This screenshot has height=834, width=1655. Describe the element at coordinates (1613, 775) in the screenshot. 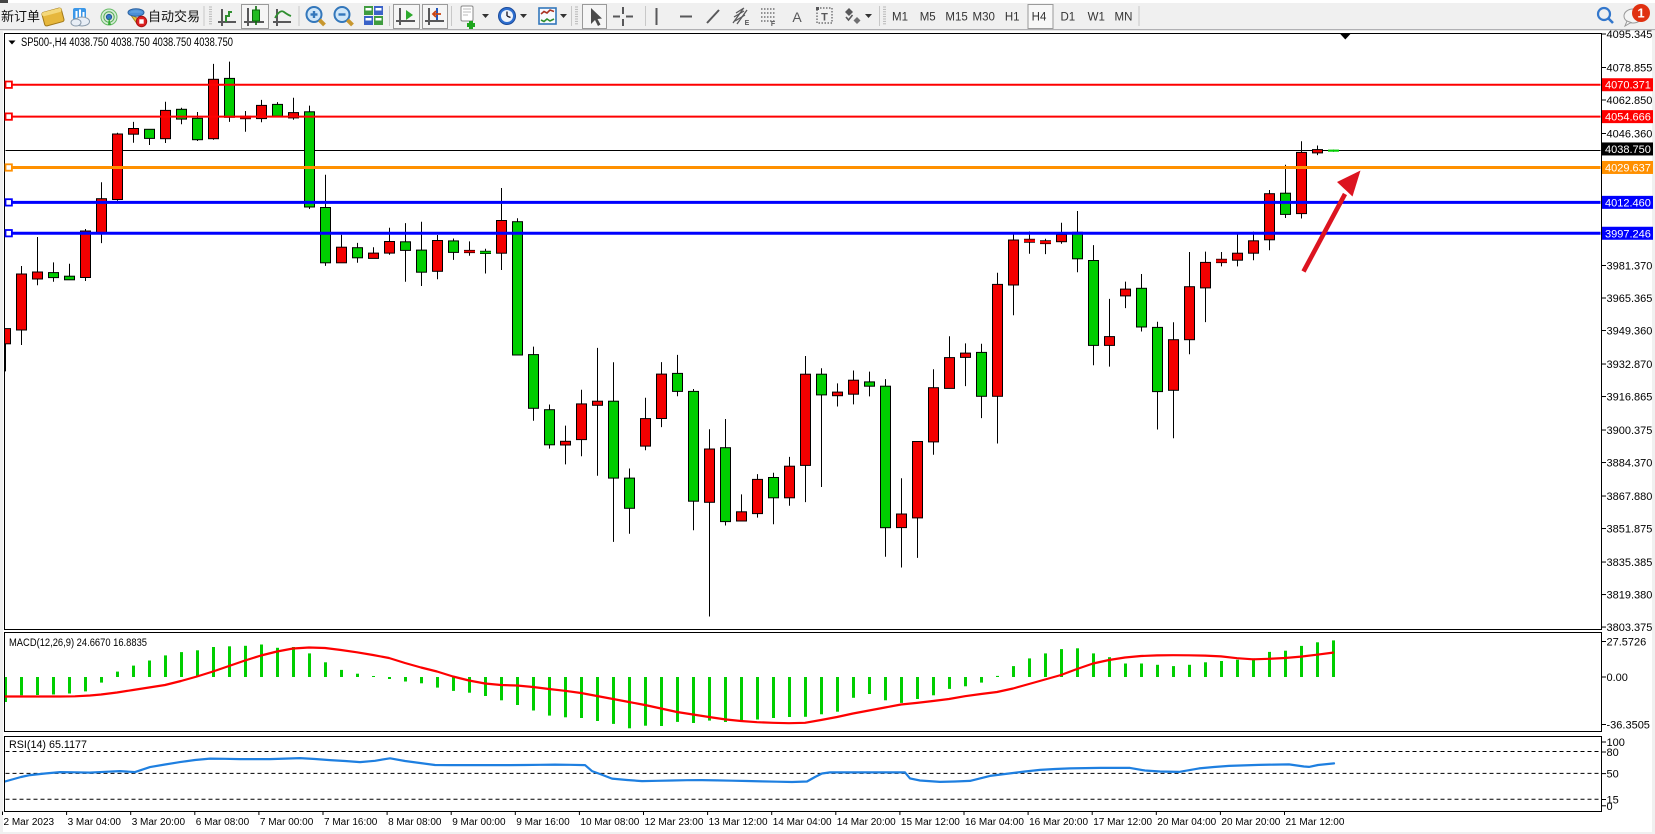

I see `svg-text: 50` at that location.